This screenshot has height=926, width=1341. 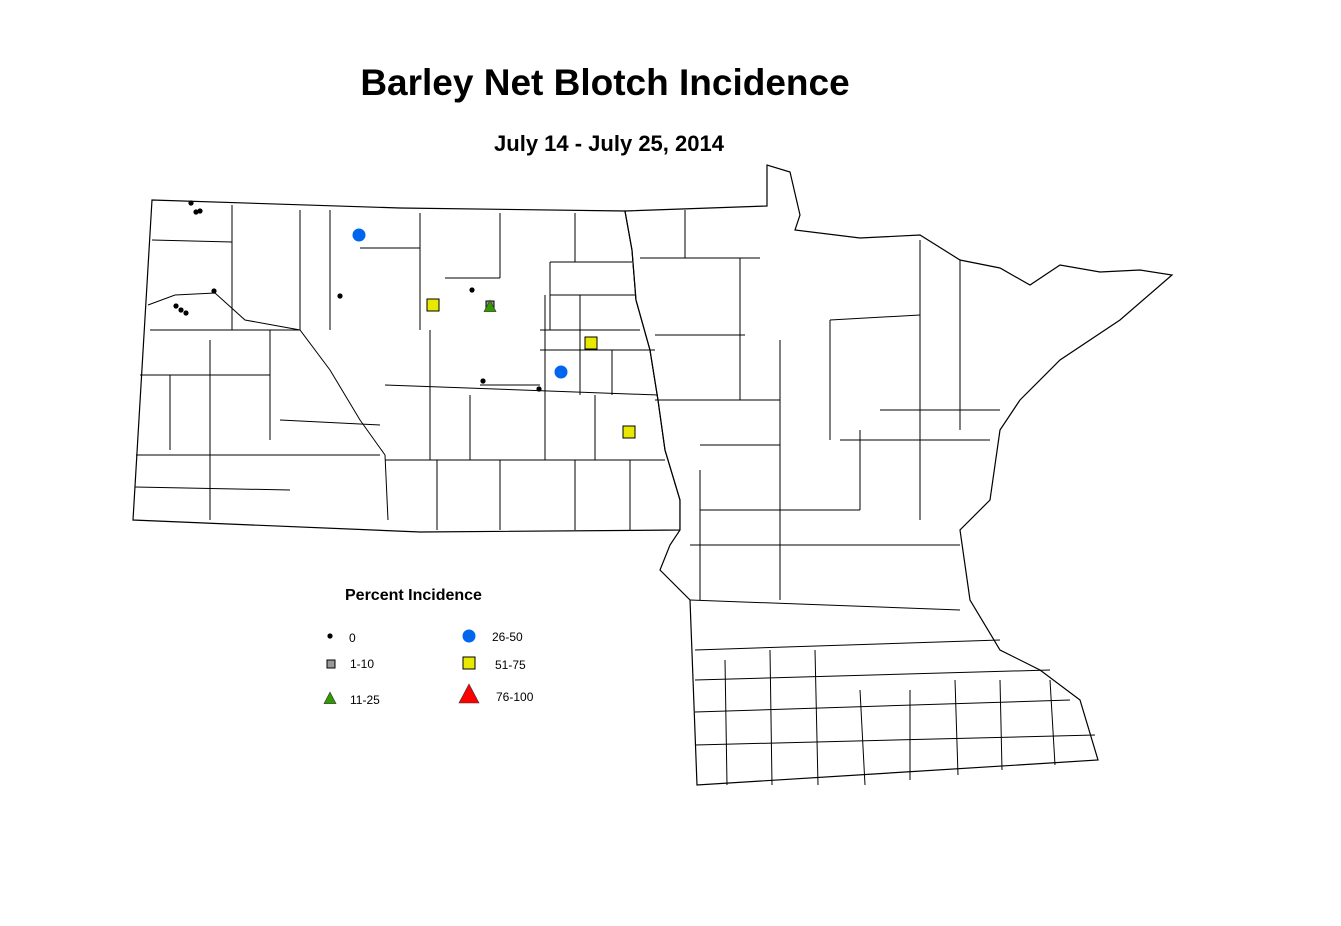 I want to click on legend-label-0: 0, so click(x=352, y=638).